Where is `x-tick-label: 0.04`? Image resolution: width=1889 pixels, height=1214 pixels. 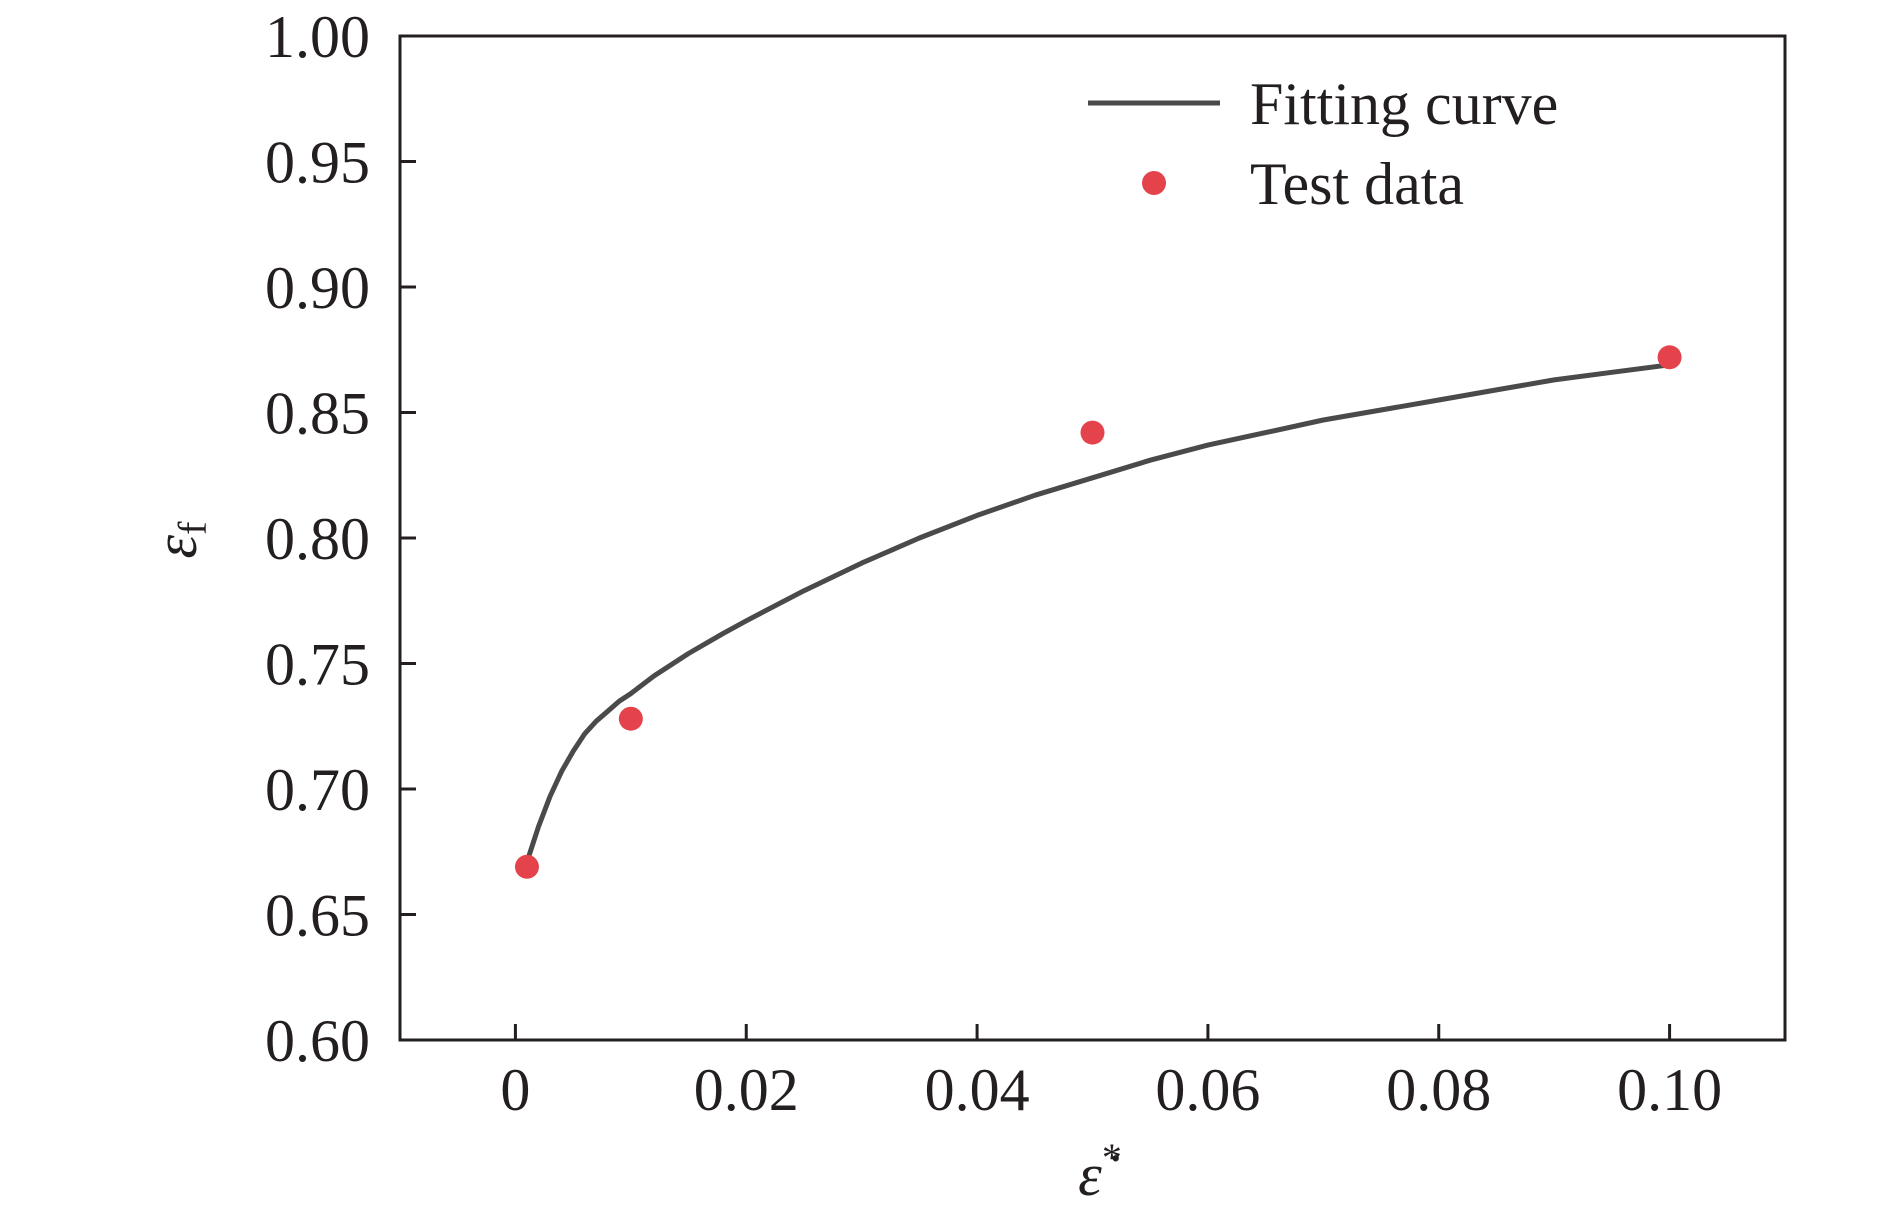
x-tick-label: 0.04 is located at coordinates (977, 1090).